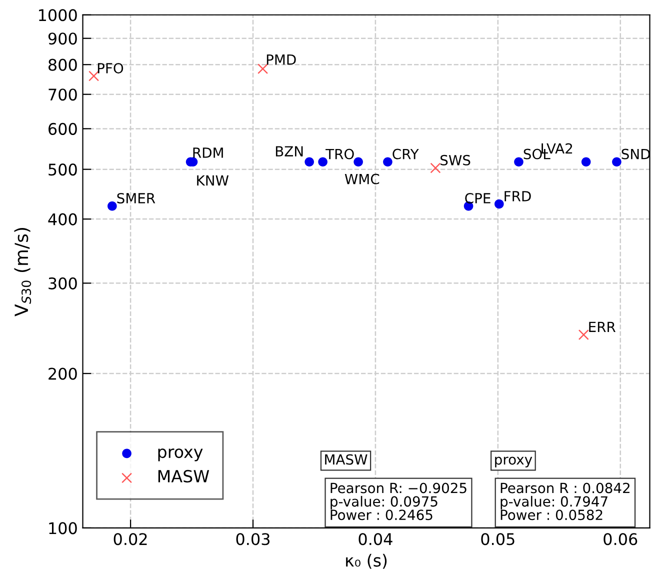  I want to click on annotation: RDM, so click(208, 153).